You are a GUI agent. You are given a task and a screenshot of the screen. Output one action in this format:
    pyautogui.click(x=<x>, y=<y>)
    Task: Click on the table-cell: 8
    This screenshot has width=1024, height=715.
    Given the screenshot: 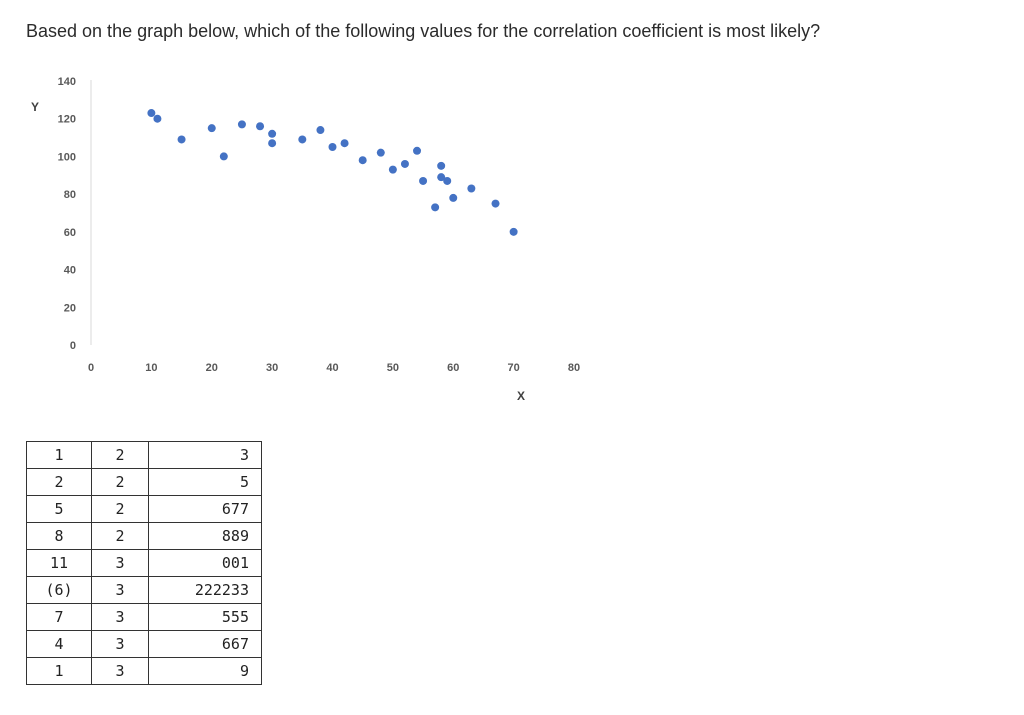 What is the action you would take?
    pyautogui.click(x=59, y=536)
    